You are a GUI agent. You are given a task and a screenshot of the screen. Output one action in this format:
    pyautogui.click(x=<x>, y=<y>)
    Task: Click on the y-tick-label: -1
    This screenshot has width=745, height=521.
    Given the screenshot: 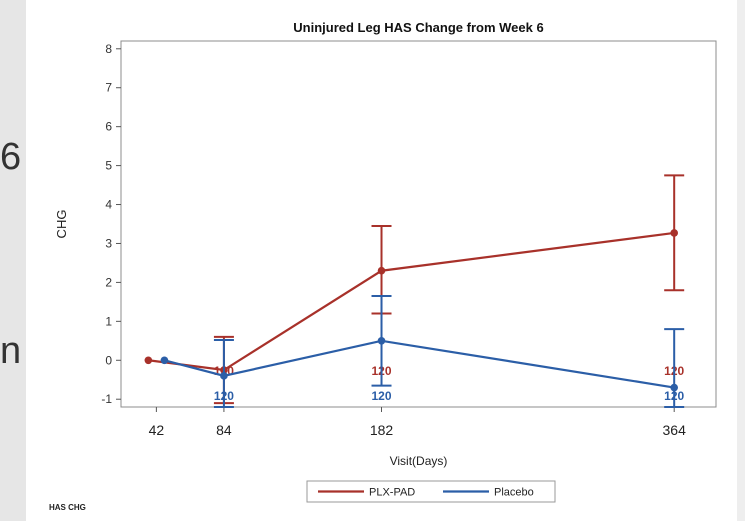 What is the action you would take?
    pyautogui.click(x=106, y=399)
    